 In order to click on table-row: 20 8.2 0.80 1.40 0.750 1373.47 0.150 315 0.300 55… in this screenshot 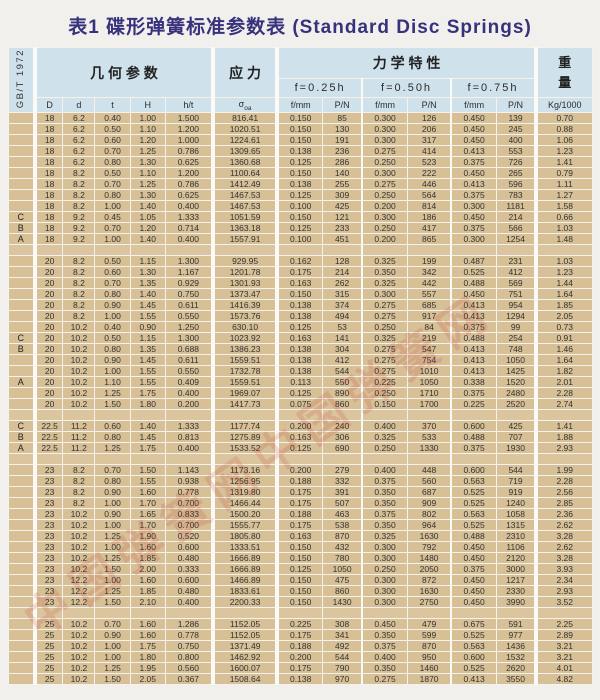, I will do `click(300, 294)`.